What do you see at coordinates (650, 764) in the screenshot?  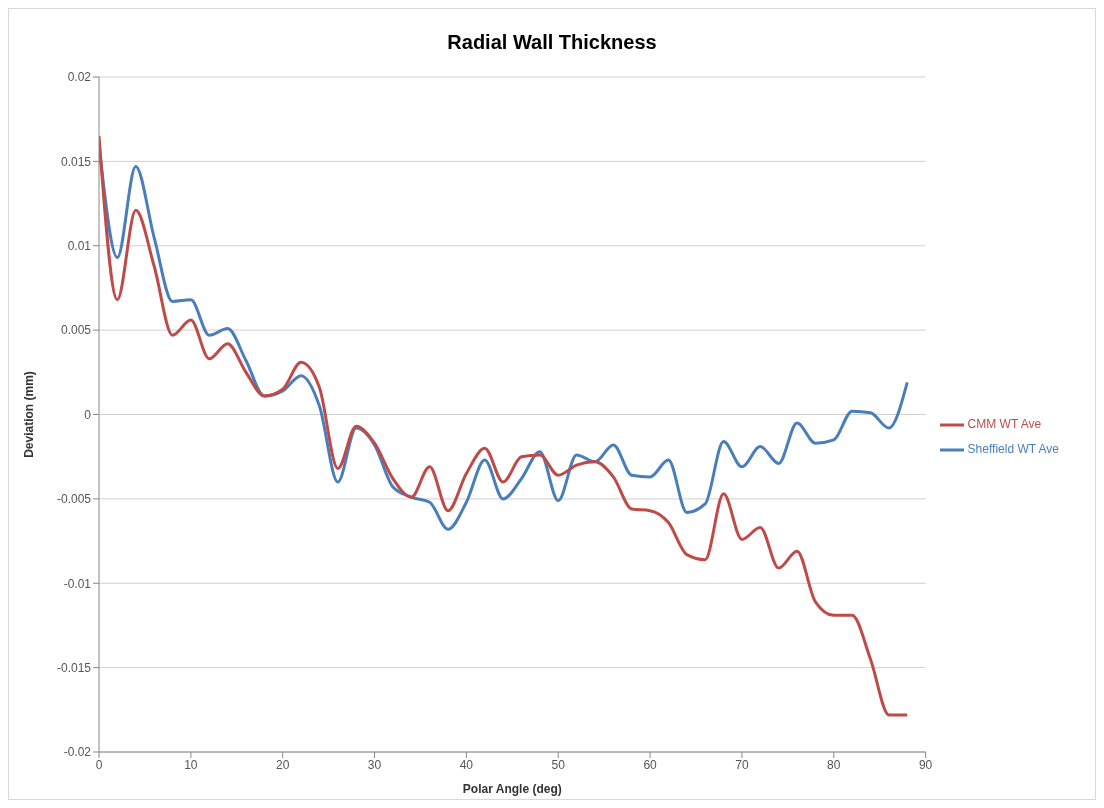 I see `x-tick-label: 60` at bounding box center [650, 764].